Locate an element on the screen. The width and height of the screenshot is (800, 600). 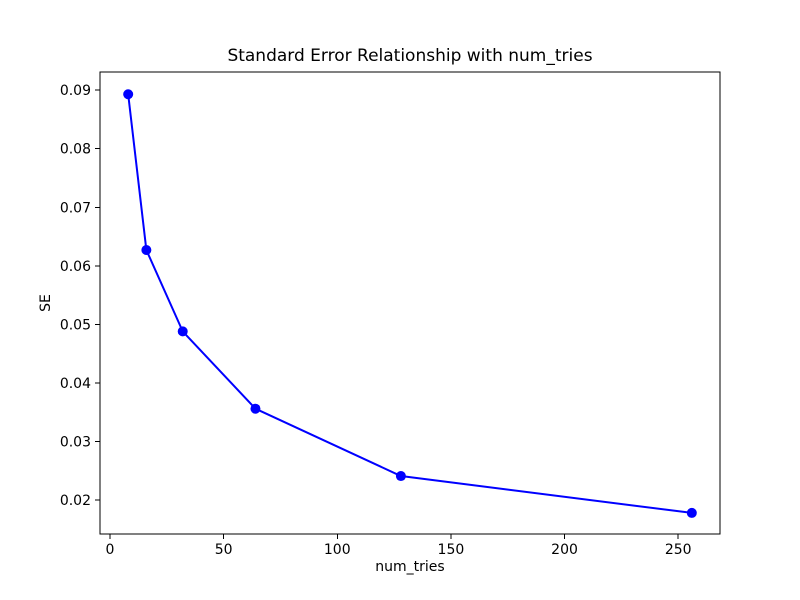
y-axis-label: SE is located at coordinates (46, 303).